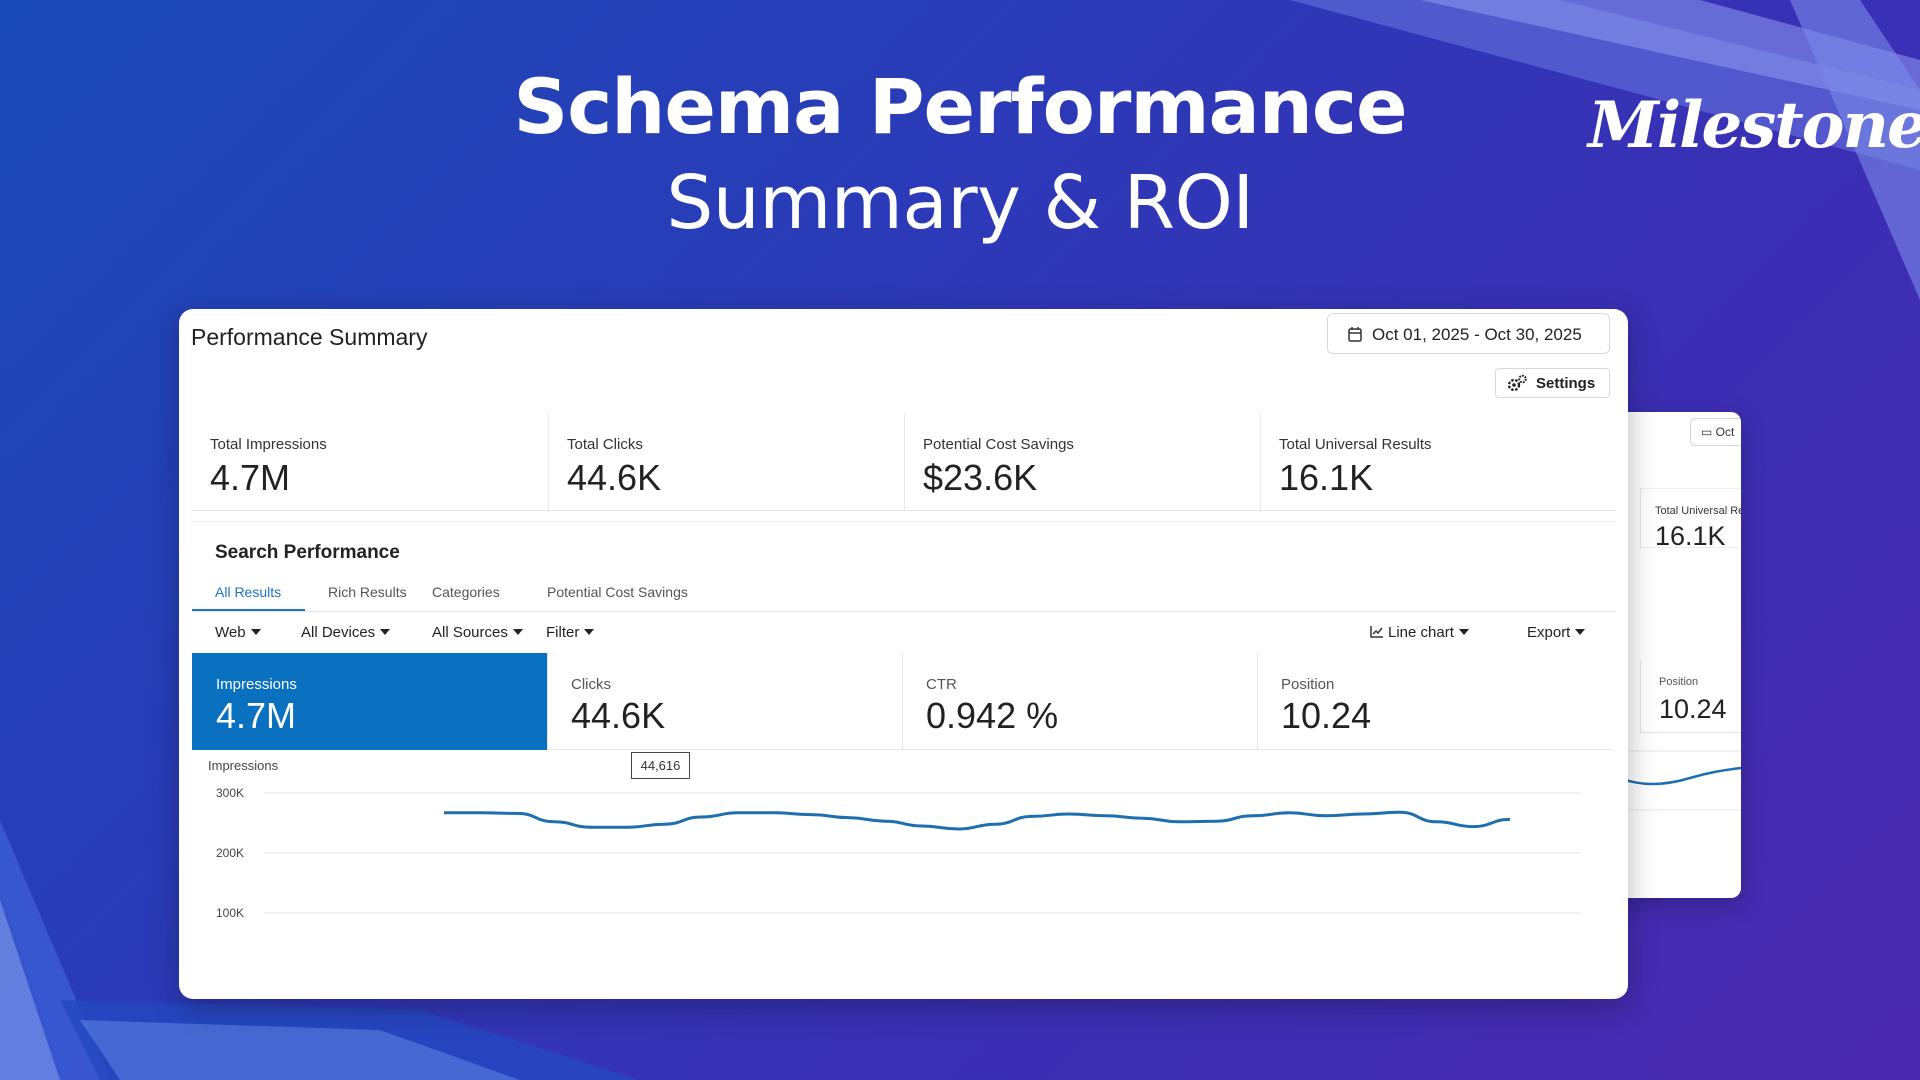 This screenshot has height=1080, width=1920. I want to click on date-range-text: Oct 01, 2025 - Oct 30, 2025, so click(1477, 334).